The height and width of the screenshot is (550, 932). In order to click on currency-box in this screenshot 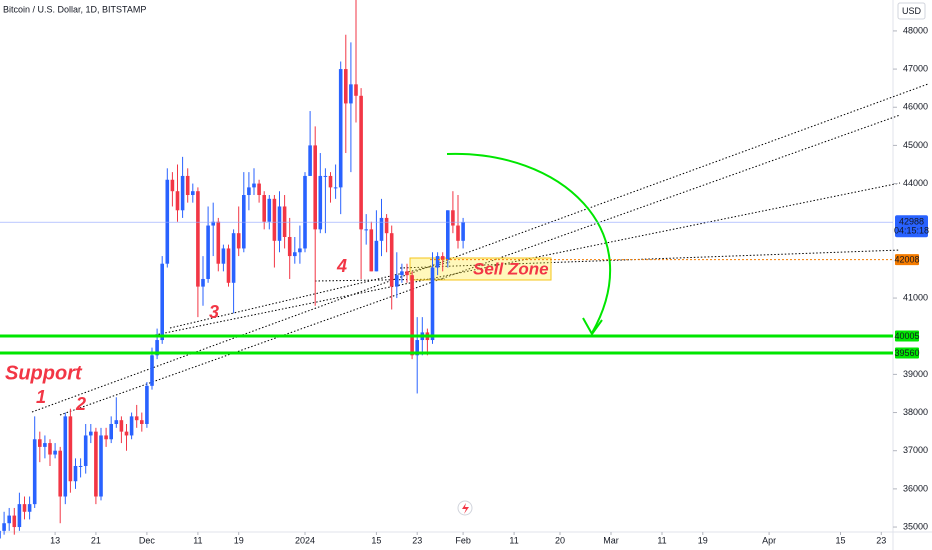, I will do `click(911, 11)`.